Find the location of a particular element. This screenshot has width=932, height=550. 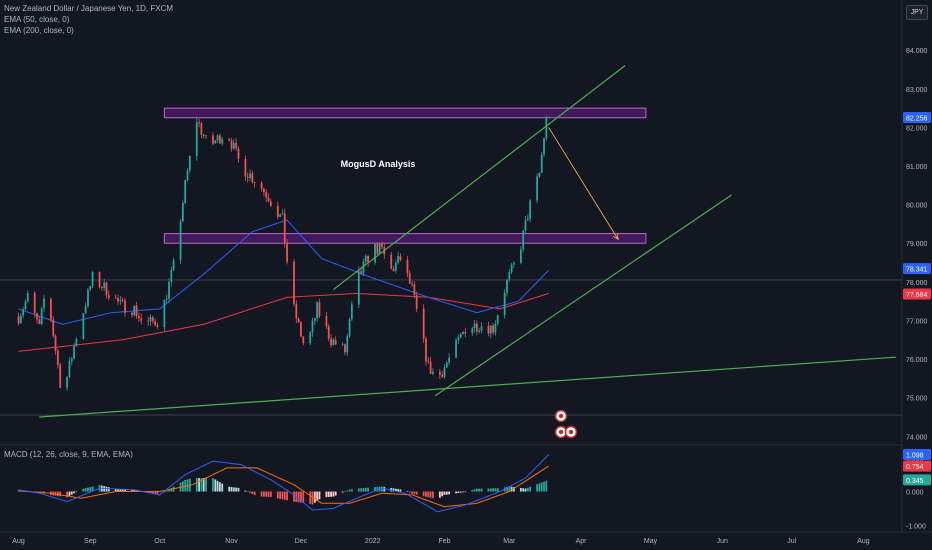

price-tick-label: 76.000 is located at coordinates (917, 360).